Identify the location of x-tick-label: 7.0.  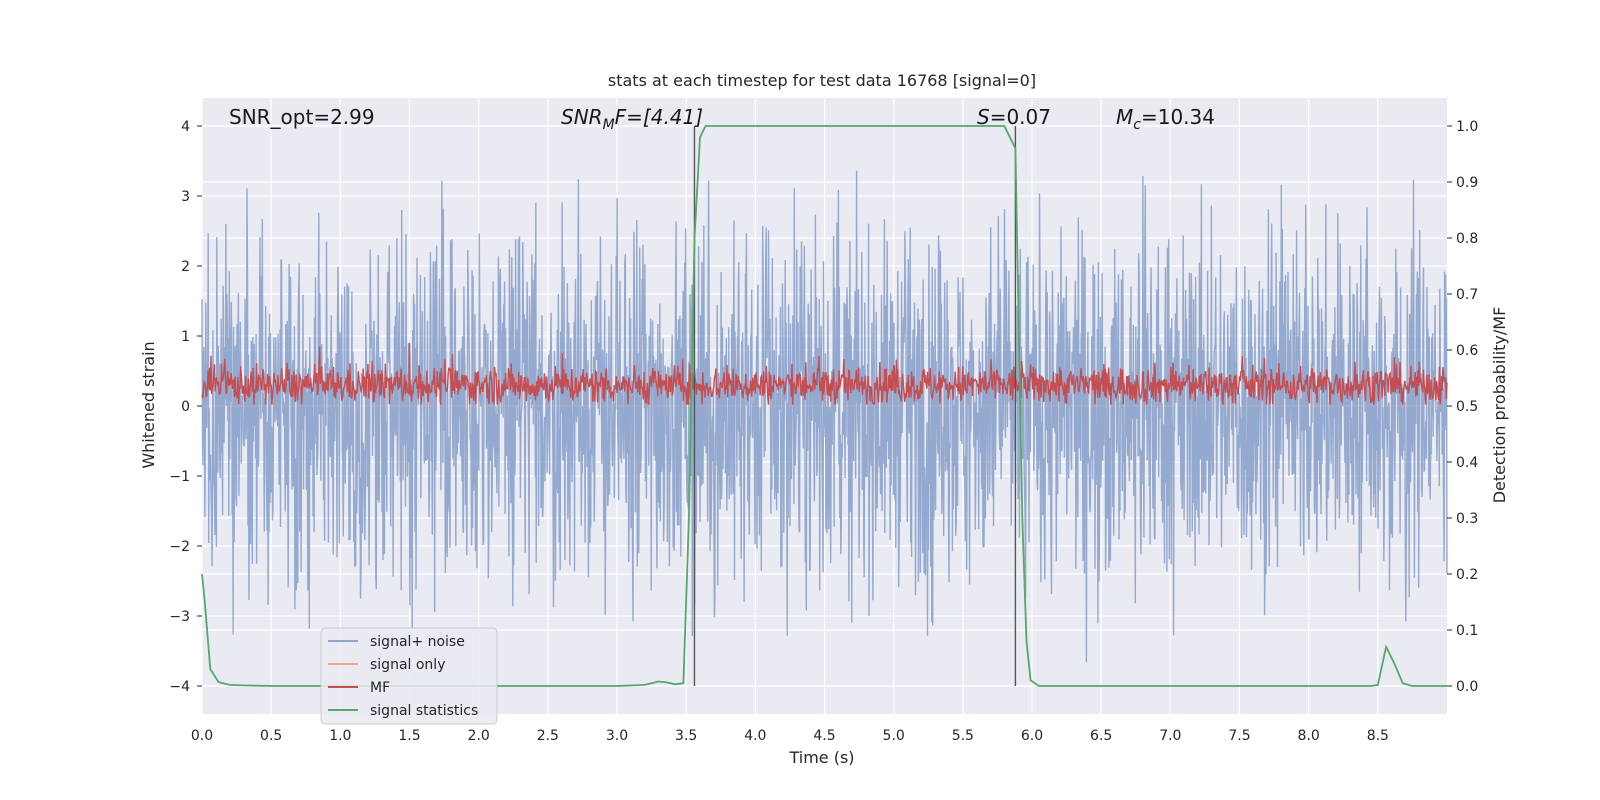
(1170, 736).